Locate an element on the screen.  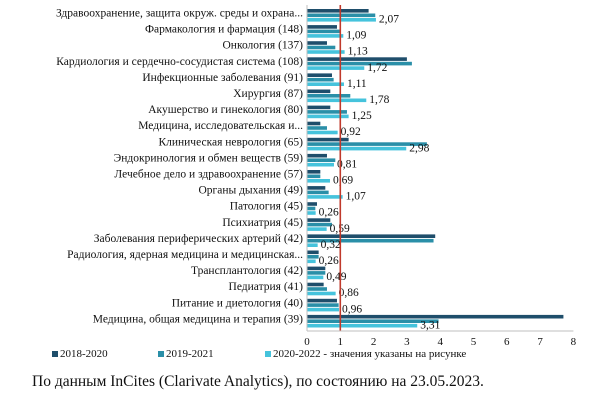
x-tick-label: 5 is located at coordinates (474, 342).